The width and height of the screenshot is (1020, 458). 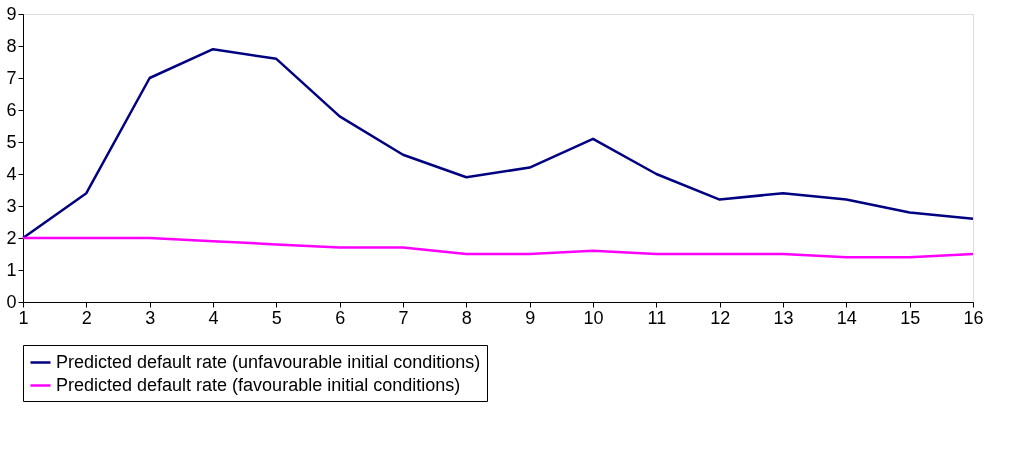 I want to click on y-tick-label: 2, so click(x=11, y=237).